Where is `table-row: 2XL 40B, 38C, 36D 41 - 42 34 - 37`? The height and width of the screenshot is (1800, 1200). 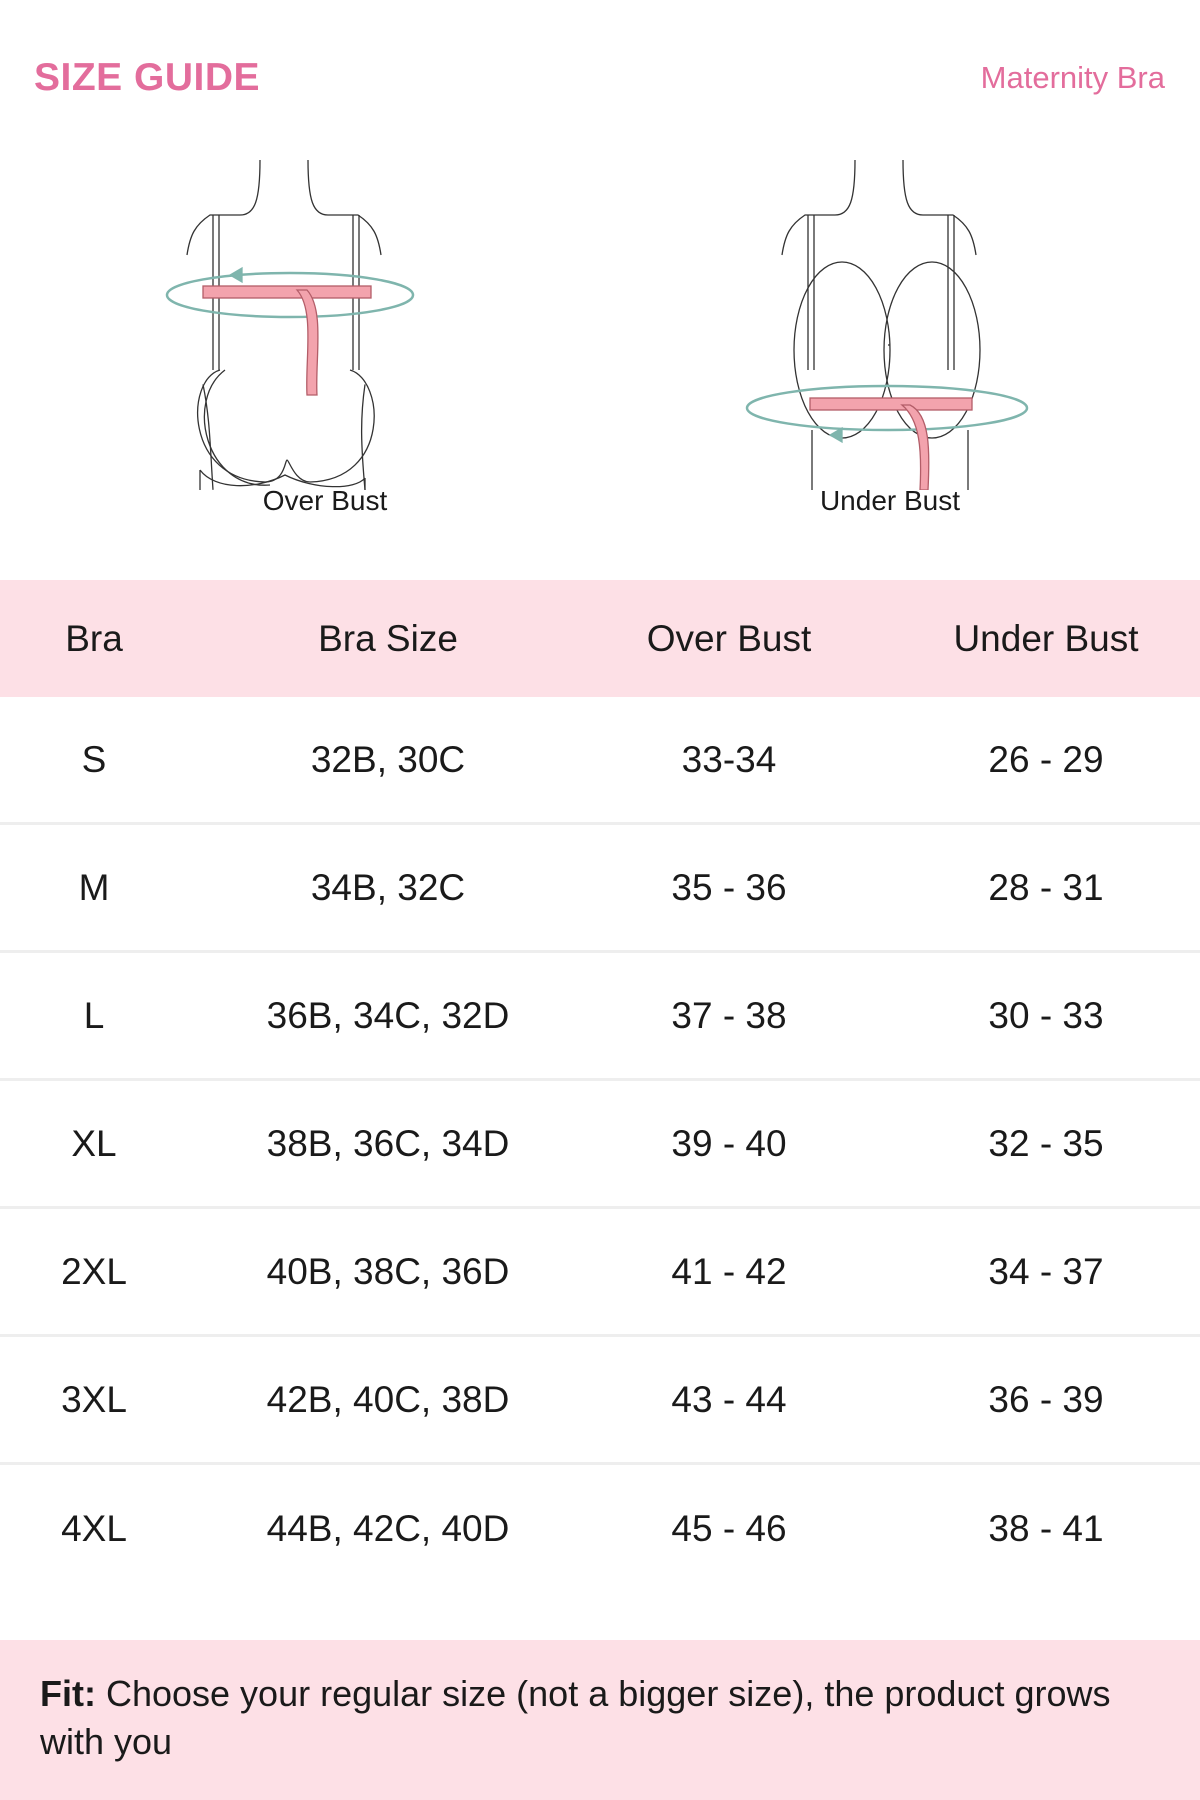
table-row: 2XL 40B, 38C, 36D 41 - 42 34 - 37 is located at coordinates (600, 1273).